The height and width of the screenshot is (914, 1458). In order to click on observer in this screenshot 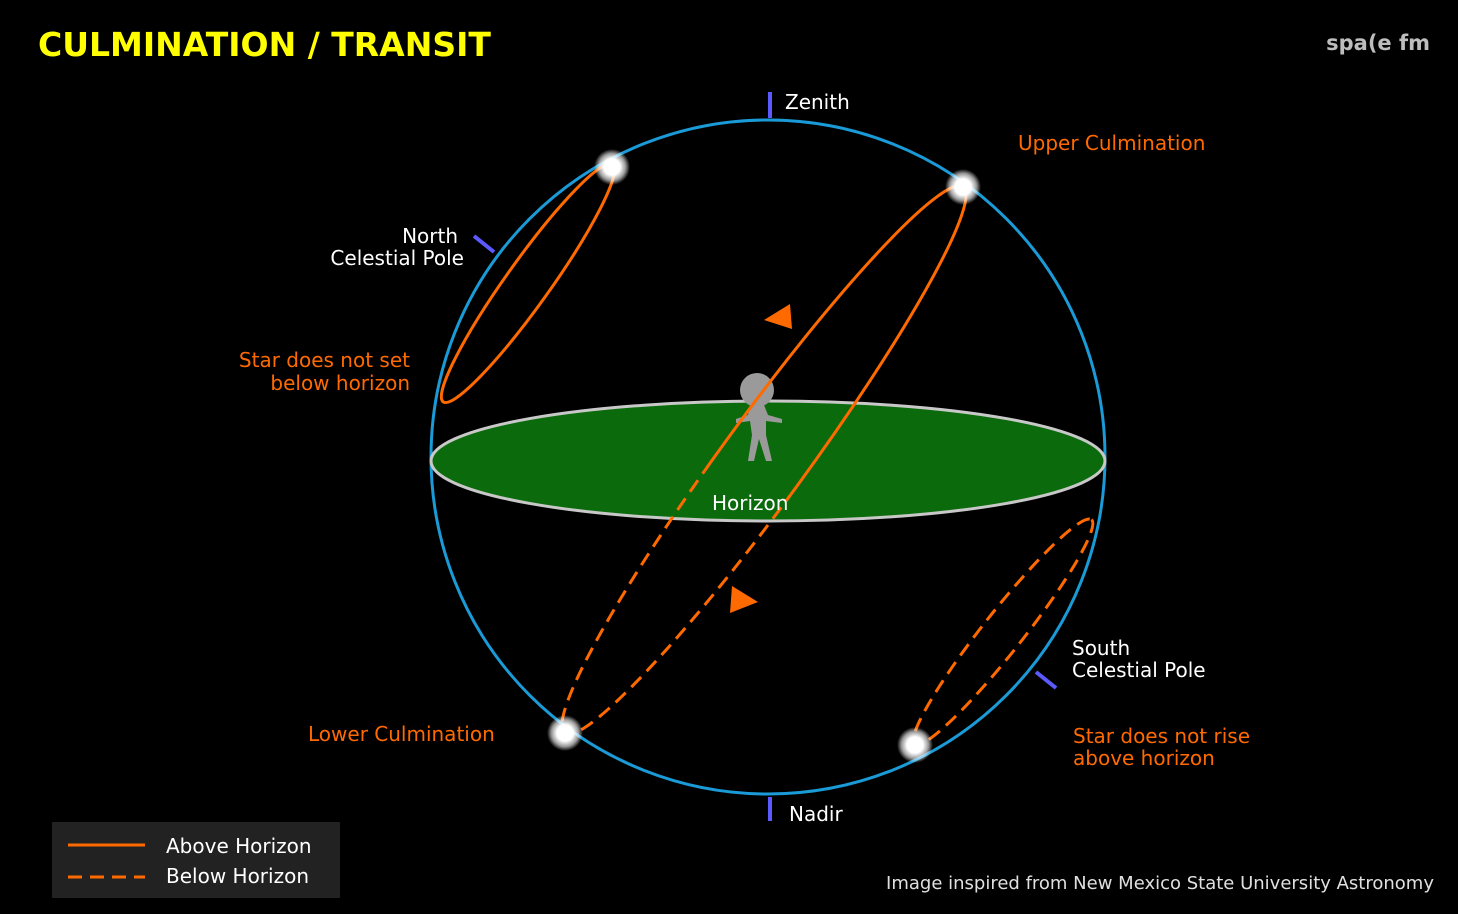, I will do `click(759, 417)`.